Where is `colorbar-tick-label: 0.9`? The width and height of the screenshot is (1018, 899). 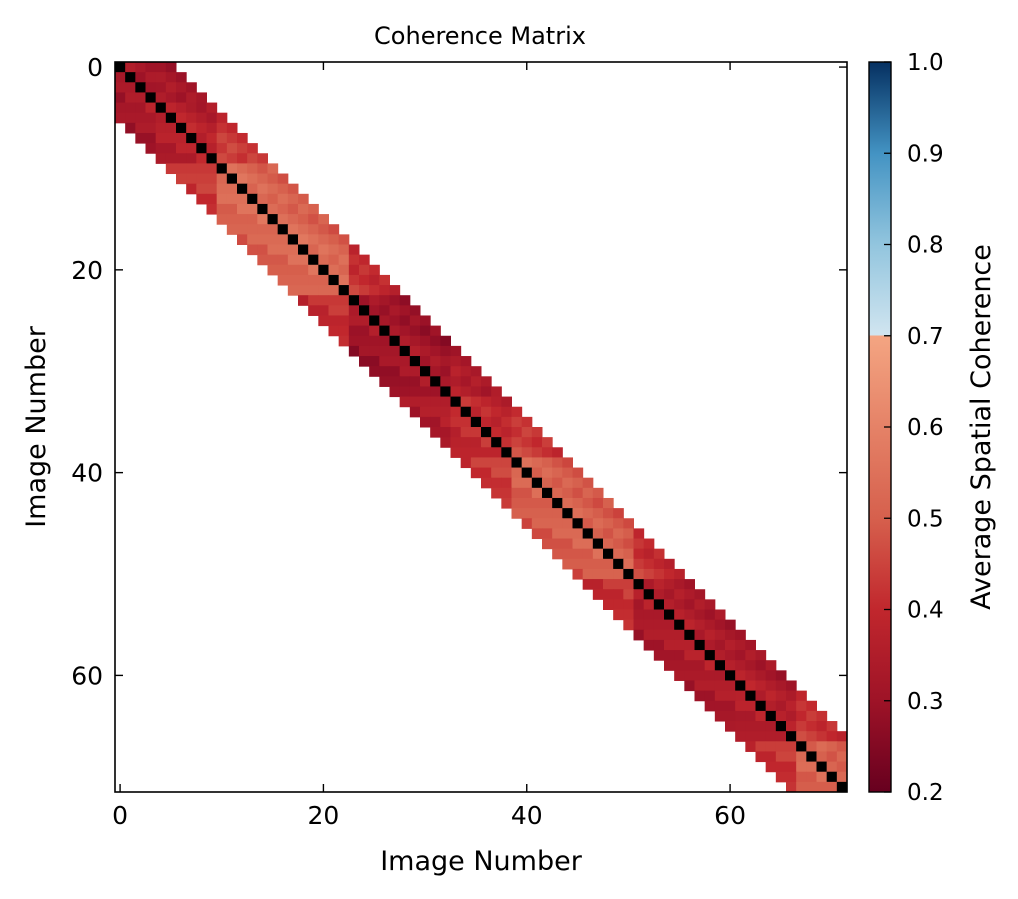 colorbar-tick-label: 0.9 is located at coordinates (925, 154).